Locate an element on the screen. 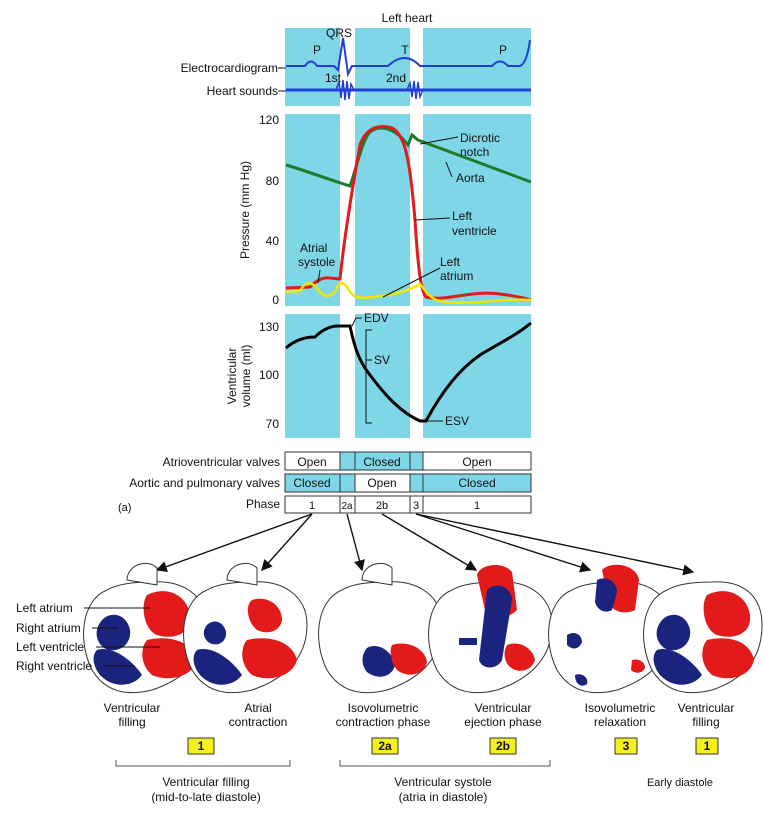 The width and height of the screenshot is (764, 819). sv-label: SV is located at coordinates (382, 360).